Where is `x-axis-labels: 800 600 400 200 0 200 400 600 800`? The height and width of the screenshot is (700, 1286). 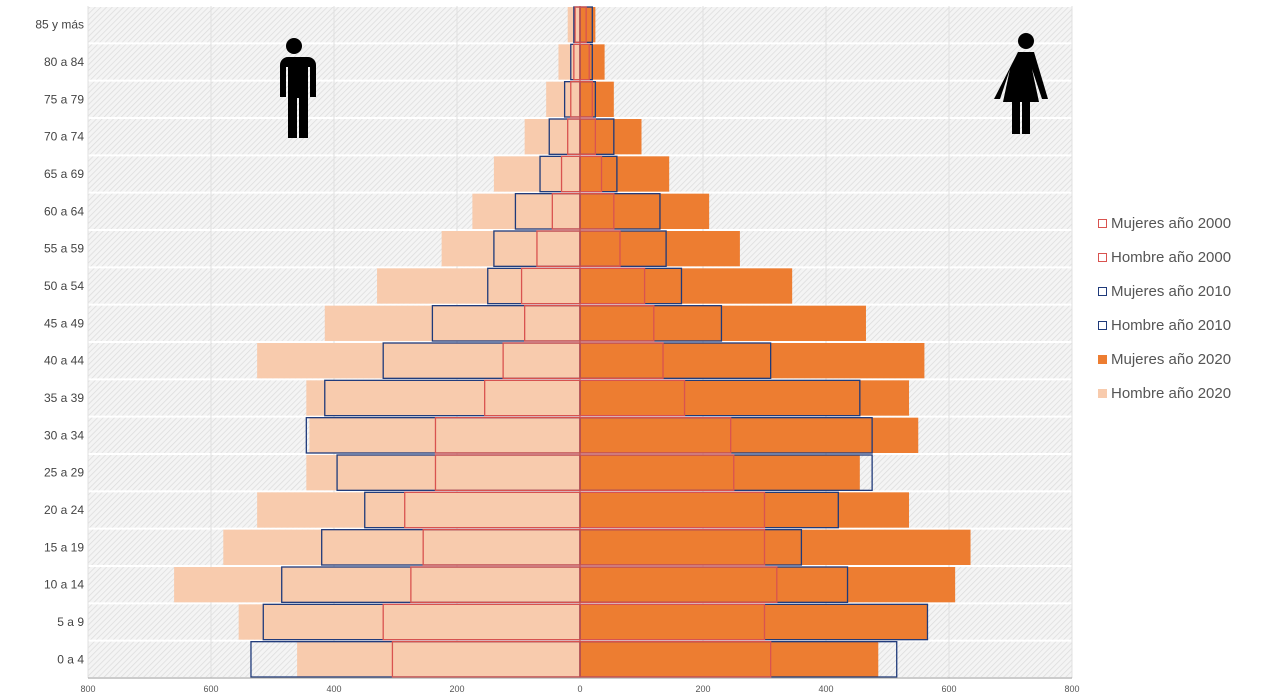 x-axis-labels: 800 600 400 200 0 200 400 600 800 is located at coordinates (579, 689).